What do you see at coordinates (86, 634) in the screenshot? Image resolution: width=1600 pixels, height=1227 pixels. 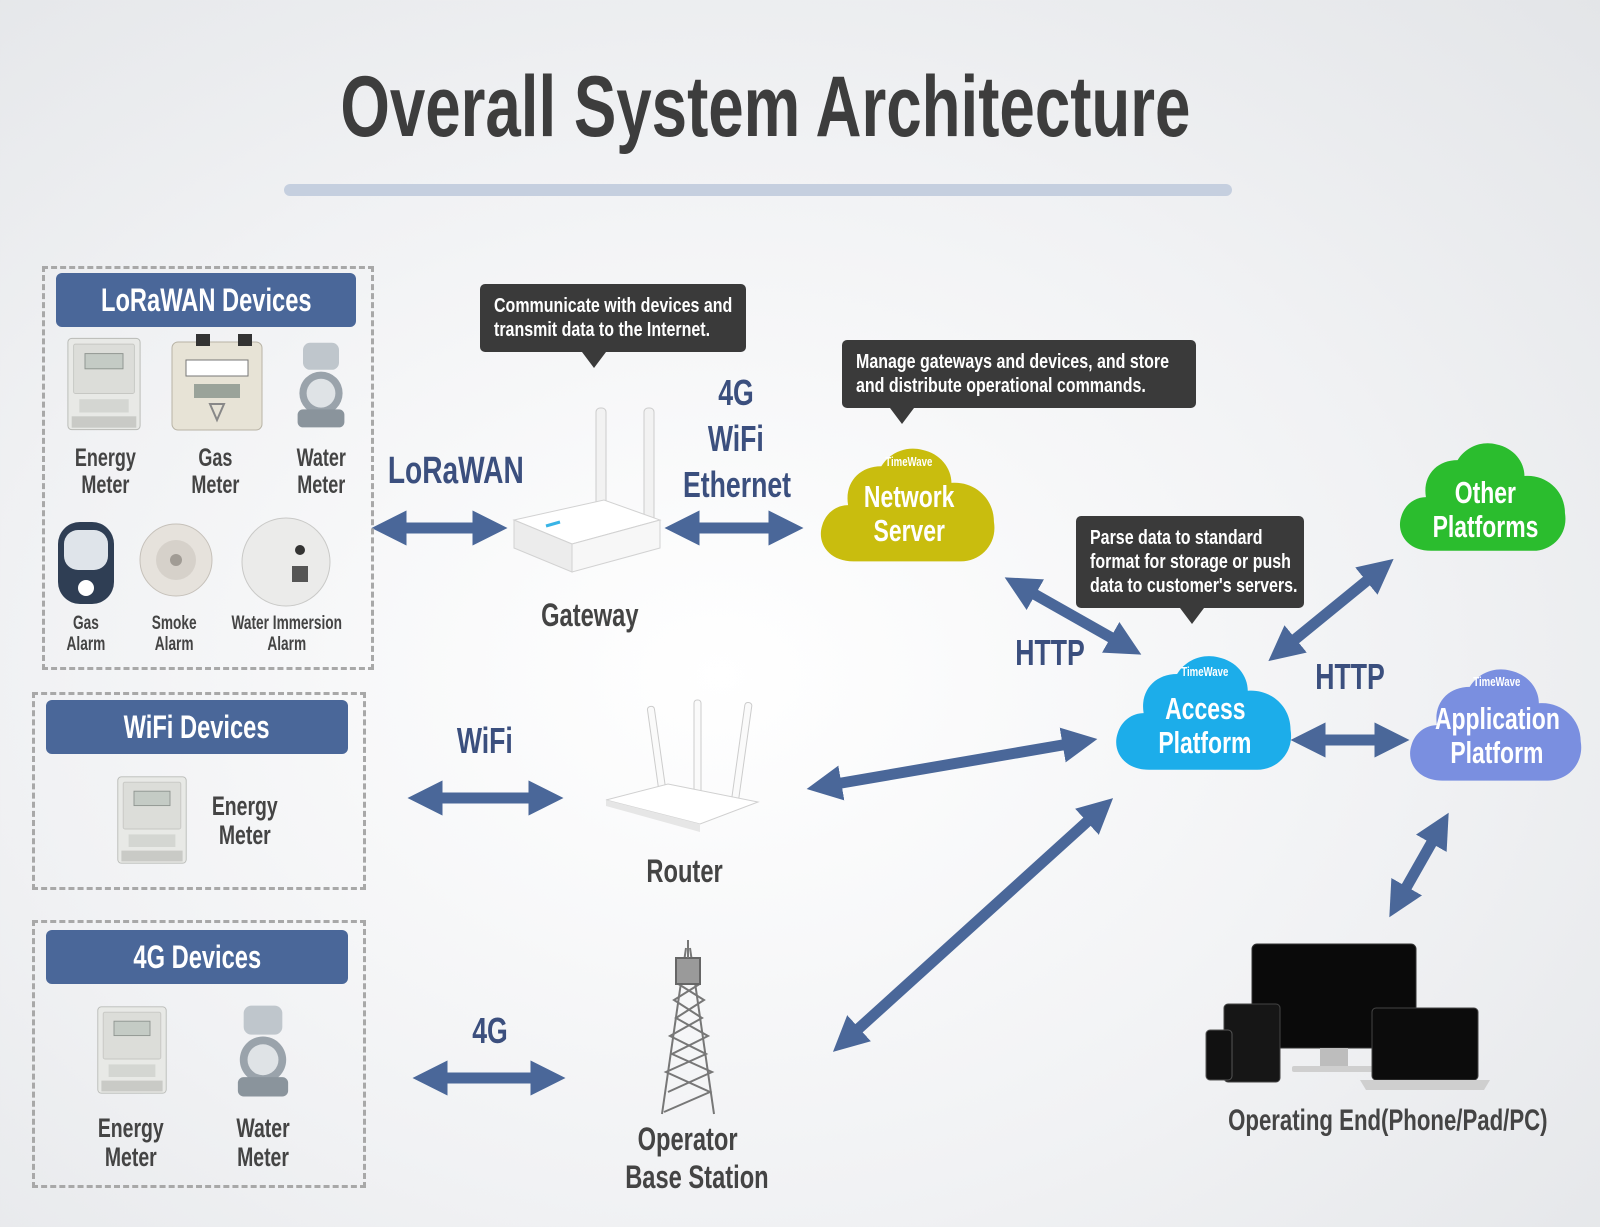 I see `lorawan-gas-alarm-label: Gas Alarm` at bounding box center [86, 634].